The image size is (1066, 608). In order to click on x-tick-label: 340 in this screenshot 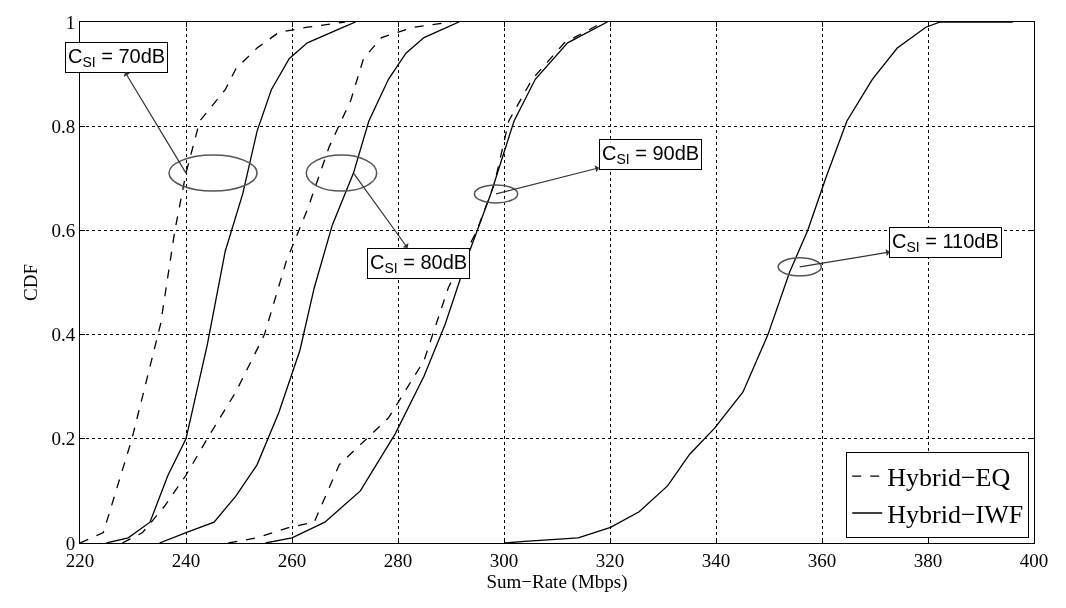, I will do `click(716, 560)`.